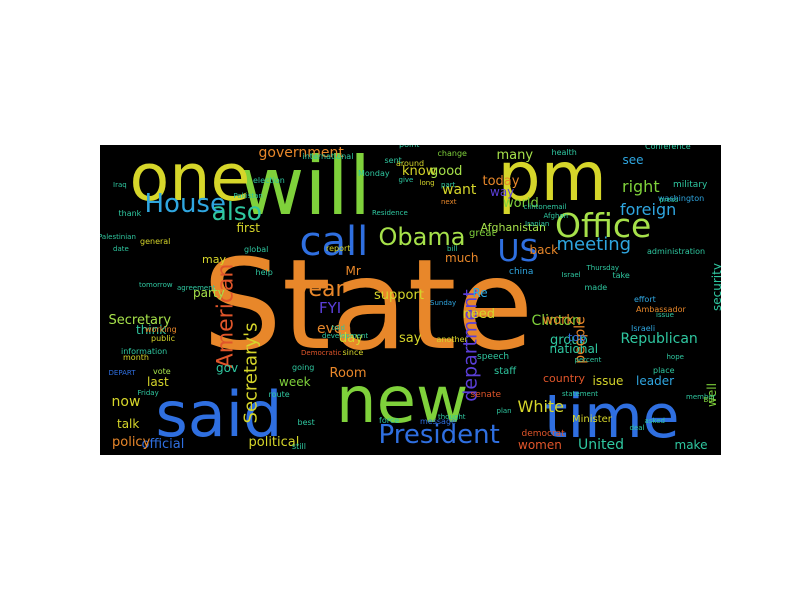 The width and height of the screenshot is (800, 600). I want to click on word-140: bill, so click(452, 248).